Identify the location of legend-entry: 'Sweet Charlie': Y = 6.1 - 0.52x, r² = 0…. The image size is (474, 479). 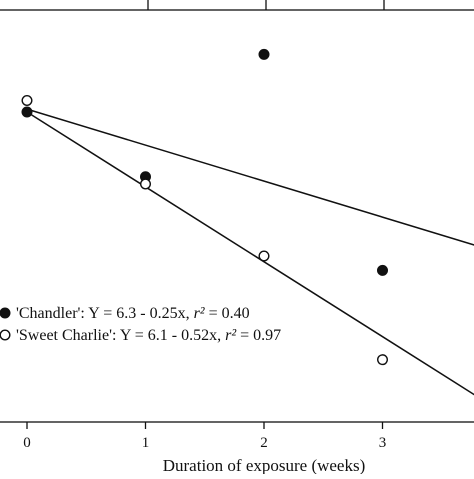
(148, 335).